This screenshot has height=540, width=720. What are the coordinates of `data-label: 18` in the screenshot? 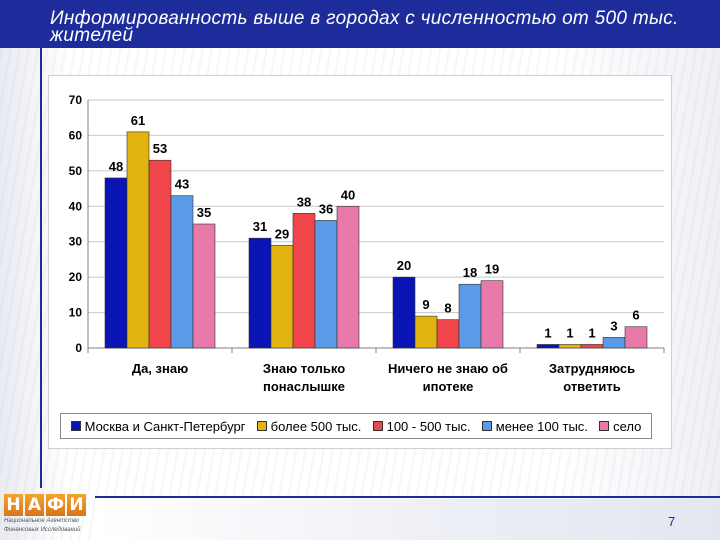 It's located at (470, 272).